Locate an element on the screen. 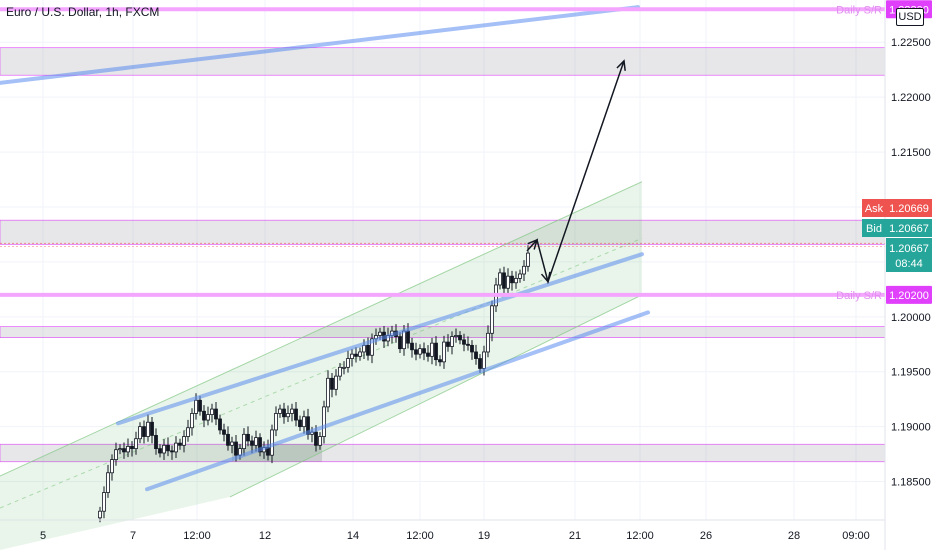 This screenshot has height=555, width=932. y-tick-label: 1.22500 is located at coordinates (911, 43).